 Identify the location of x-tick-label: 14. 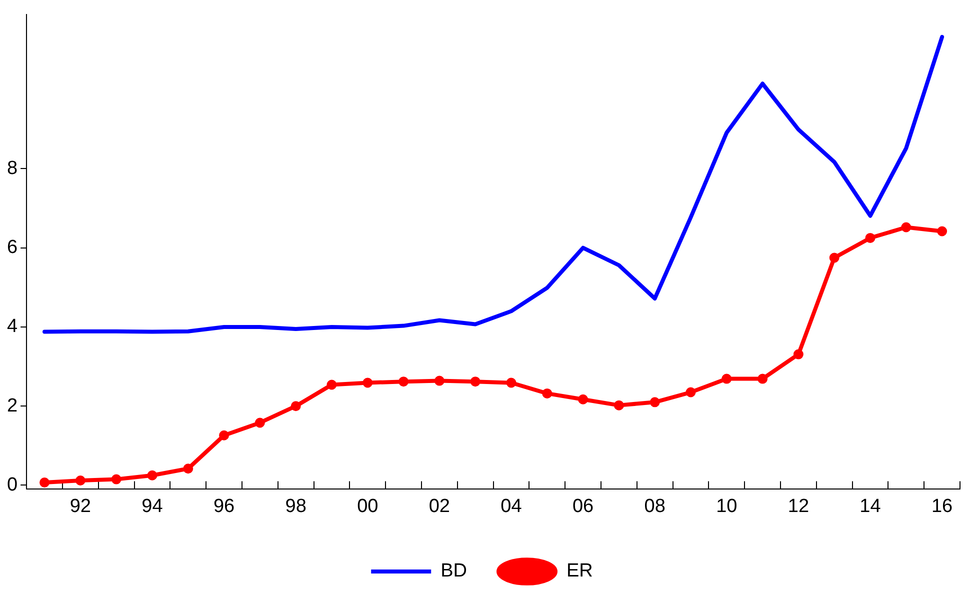
(871, 506).